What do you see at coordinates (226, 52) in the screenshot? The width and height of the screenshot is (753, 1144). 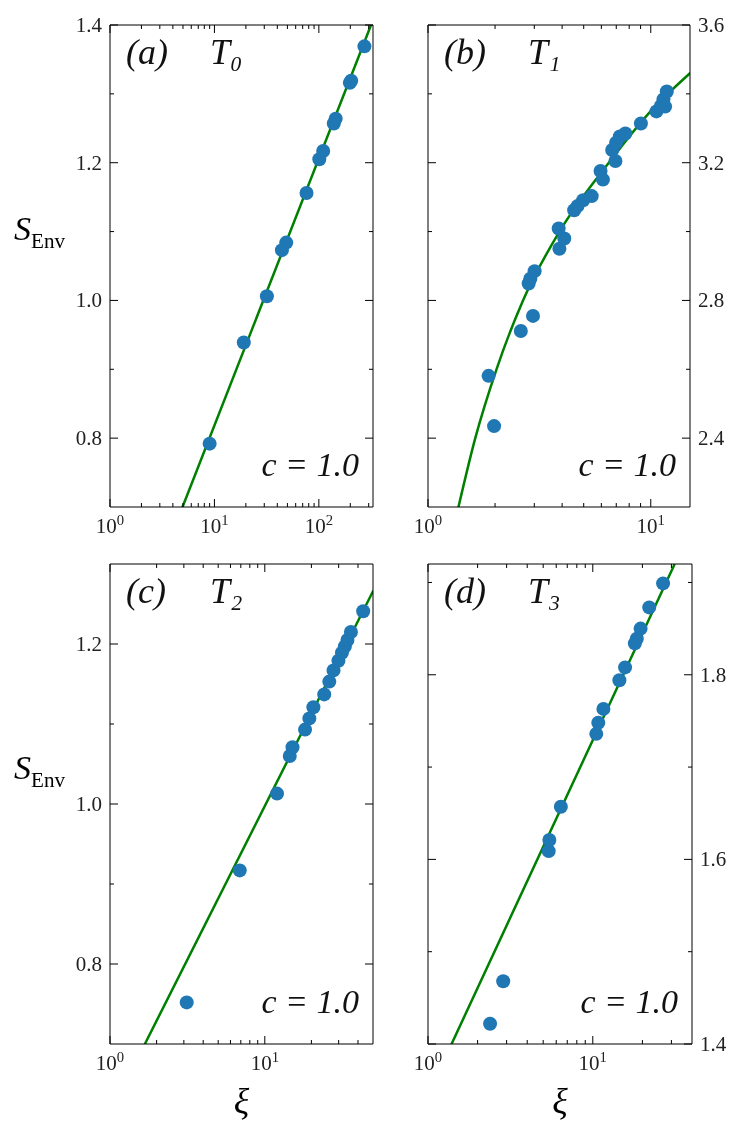 I see `annotation: T₀` at bounding box center [226, 52].